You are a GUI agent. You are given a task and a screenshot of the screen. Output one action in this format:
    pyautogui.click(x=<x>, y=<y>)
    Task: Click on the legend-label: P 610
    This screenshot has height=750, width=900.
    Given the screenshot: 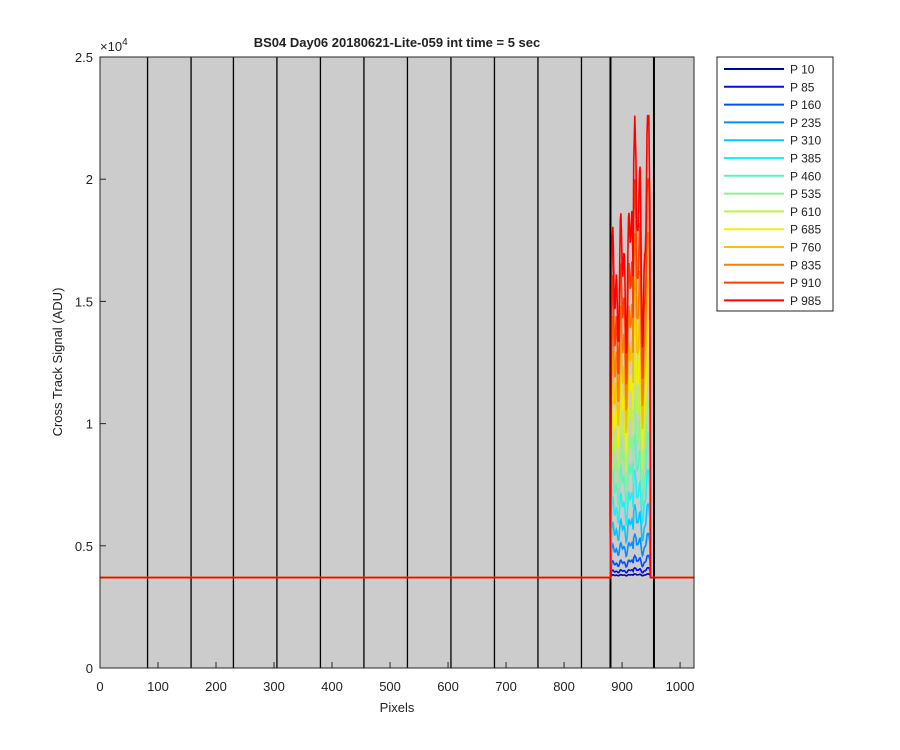 What is the action you would take?
    pyautogui.click(x=805, y=212)
    